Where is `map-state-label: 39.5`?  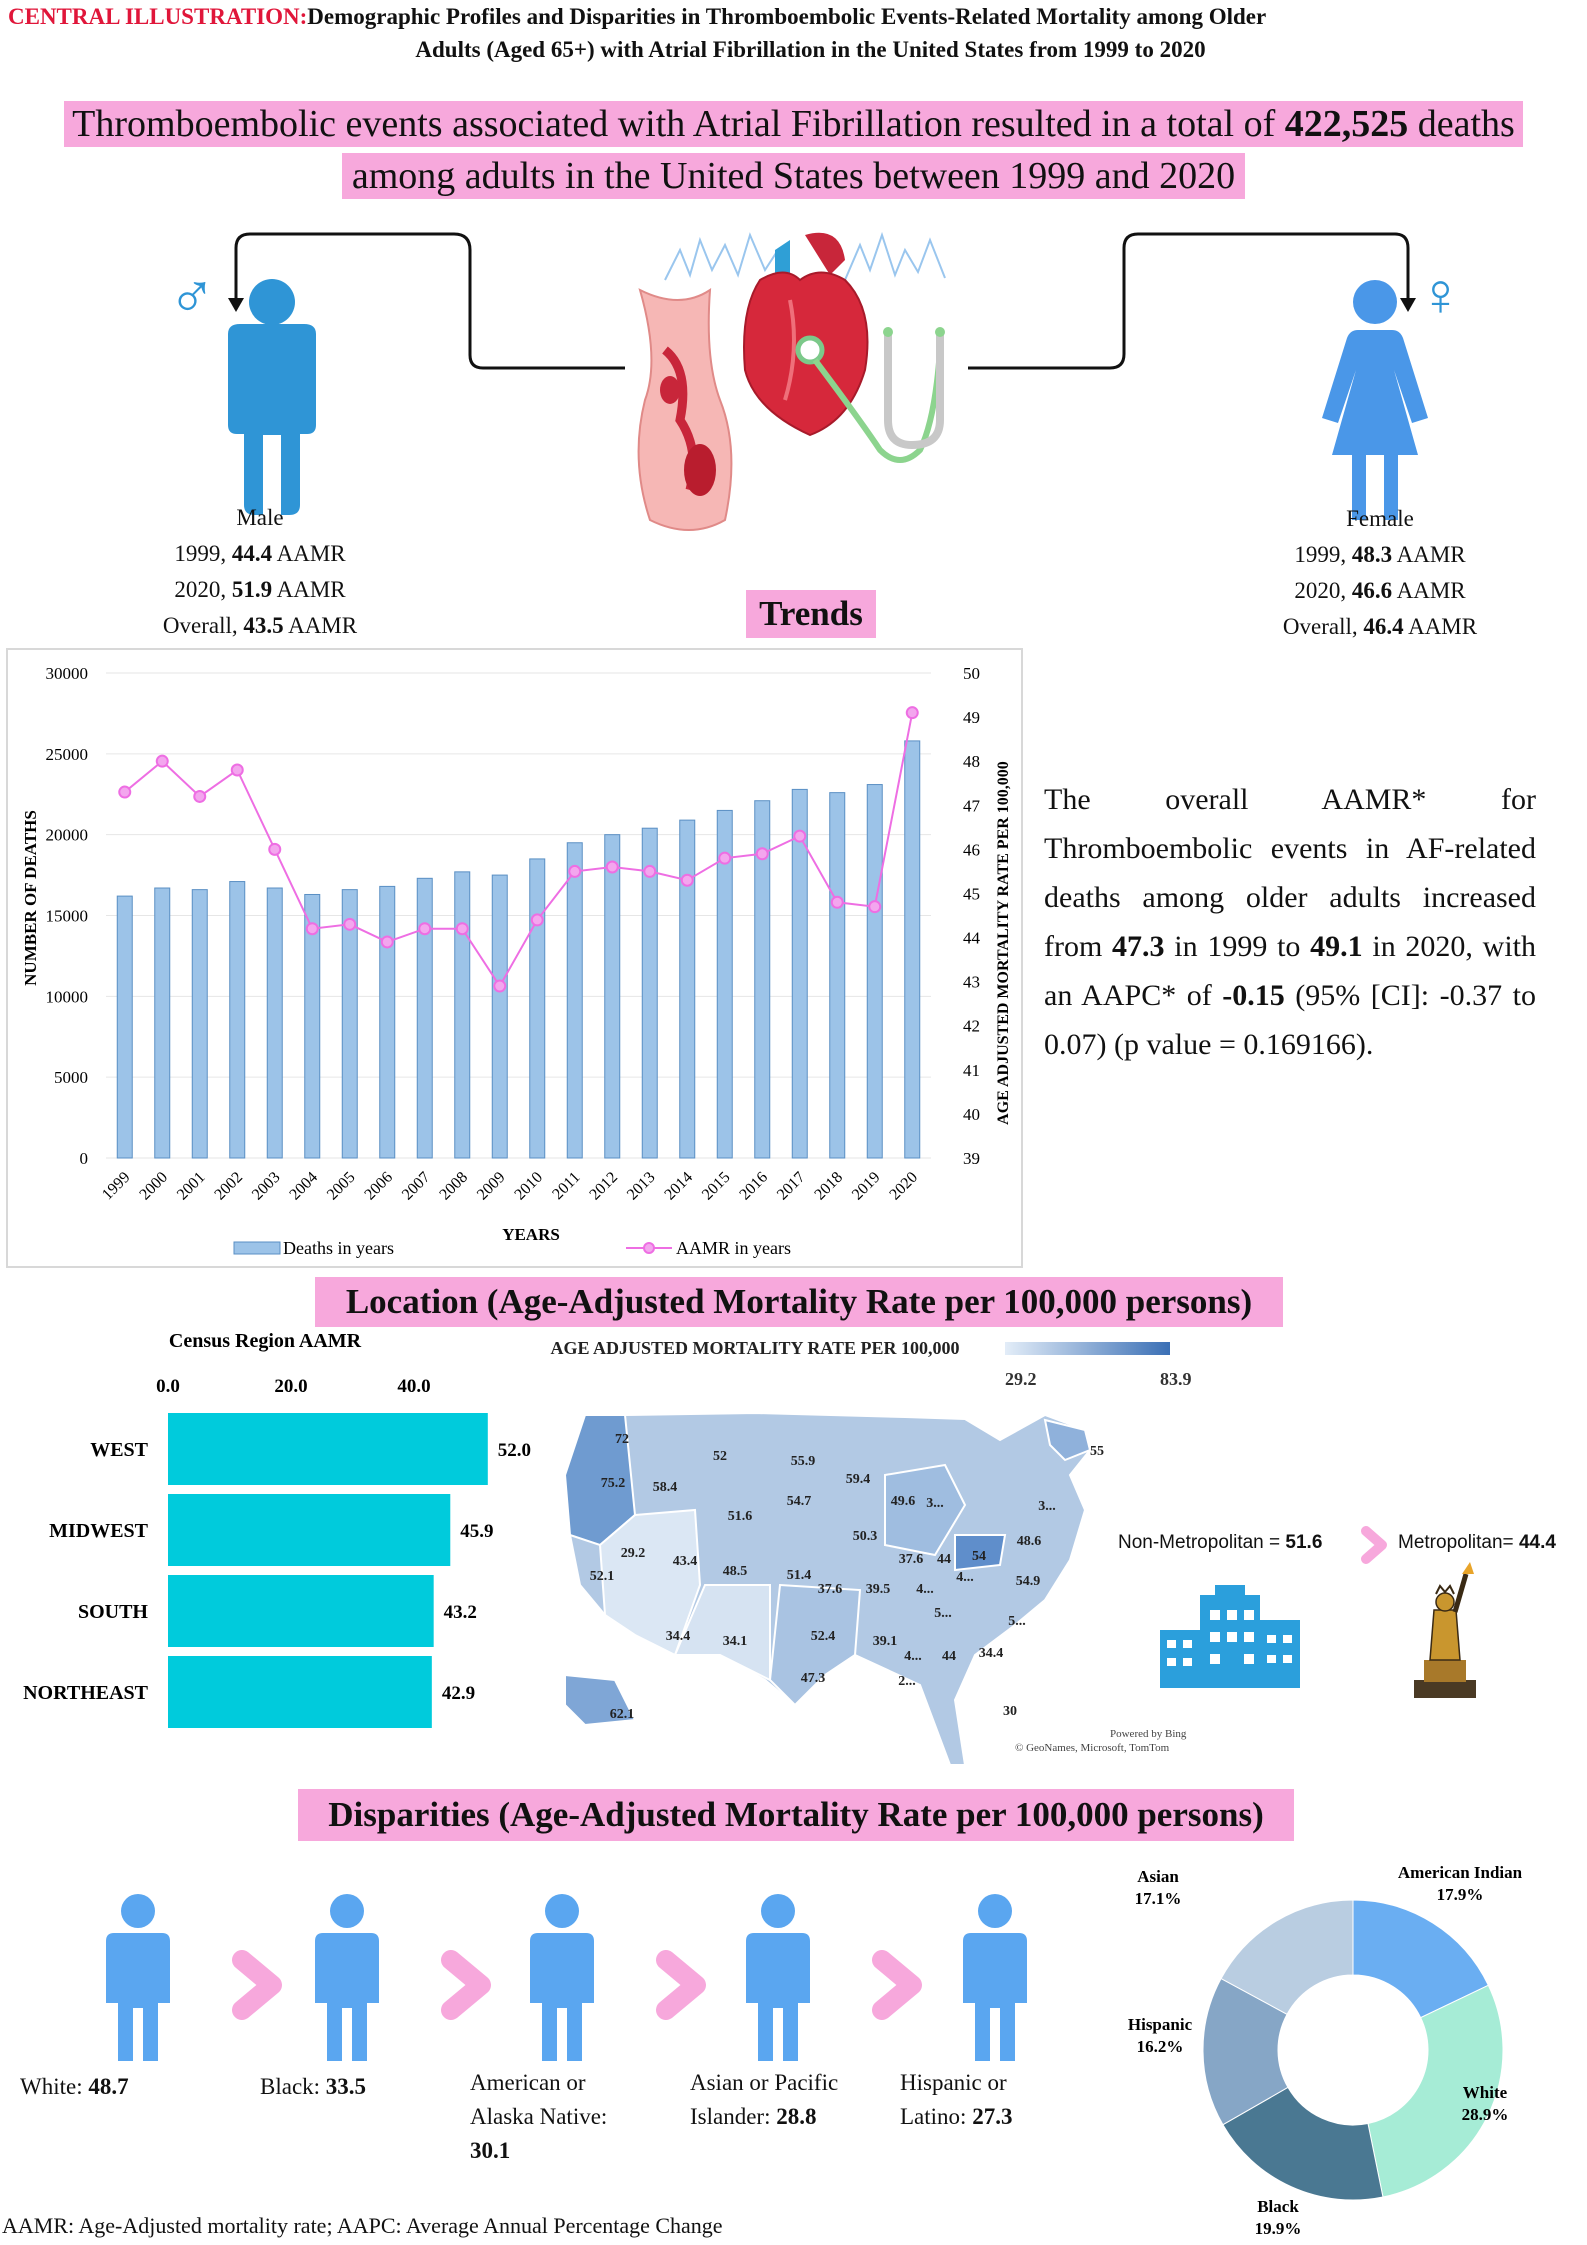 map-state-label: 39.5 is located at coordinates (878, 1589).